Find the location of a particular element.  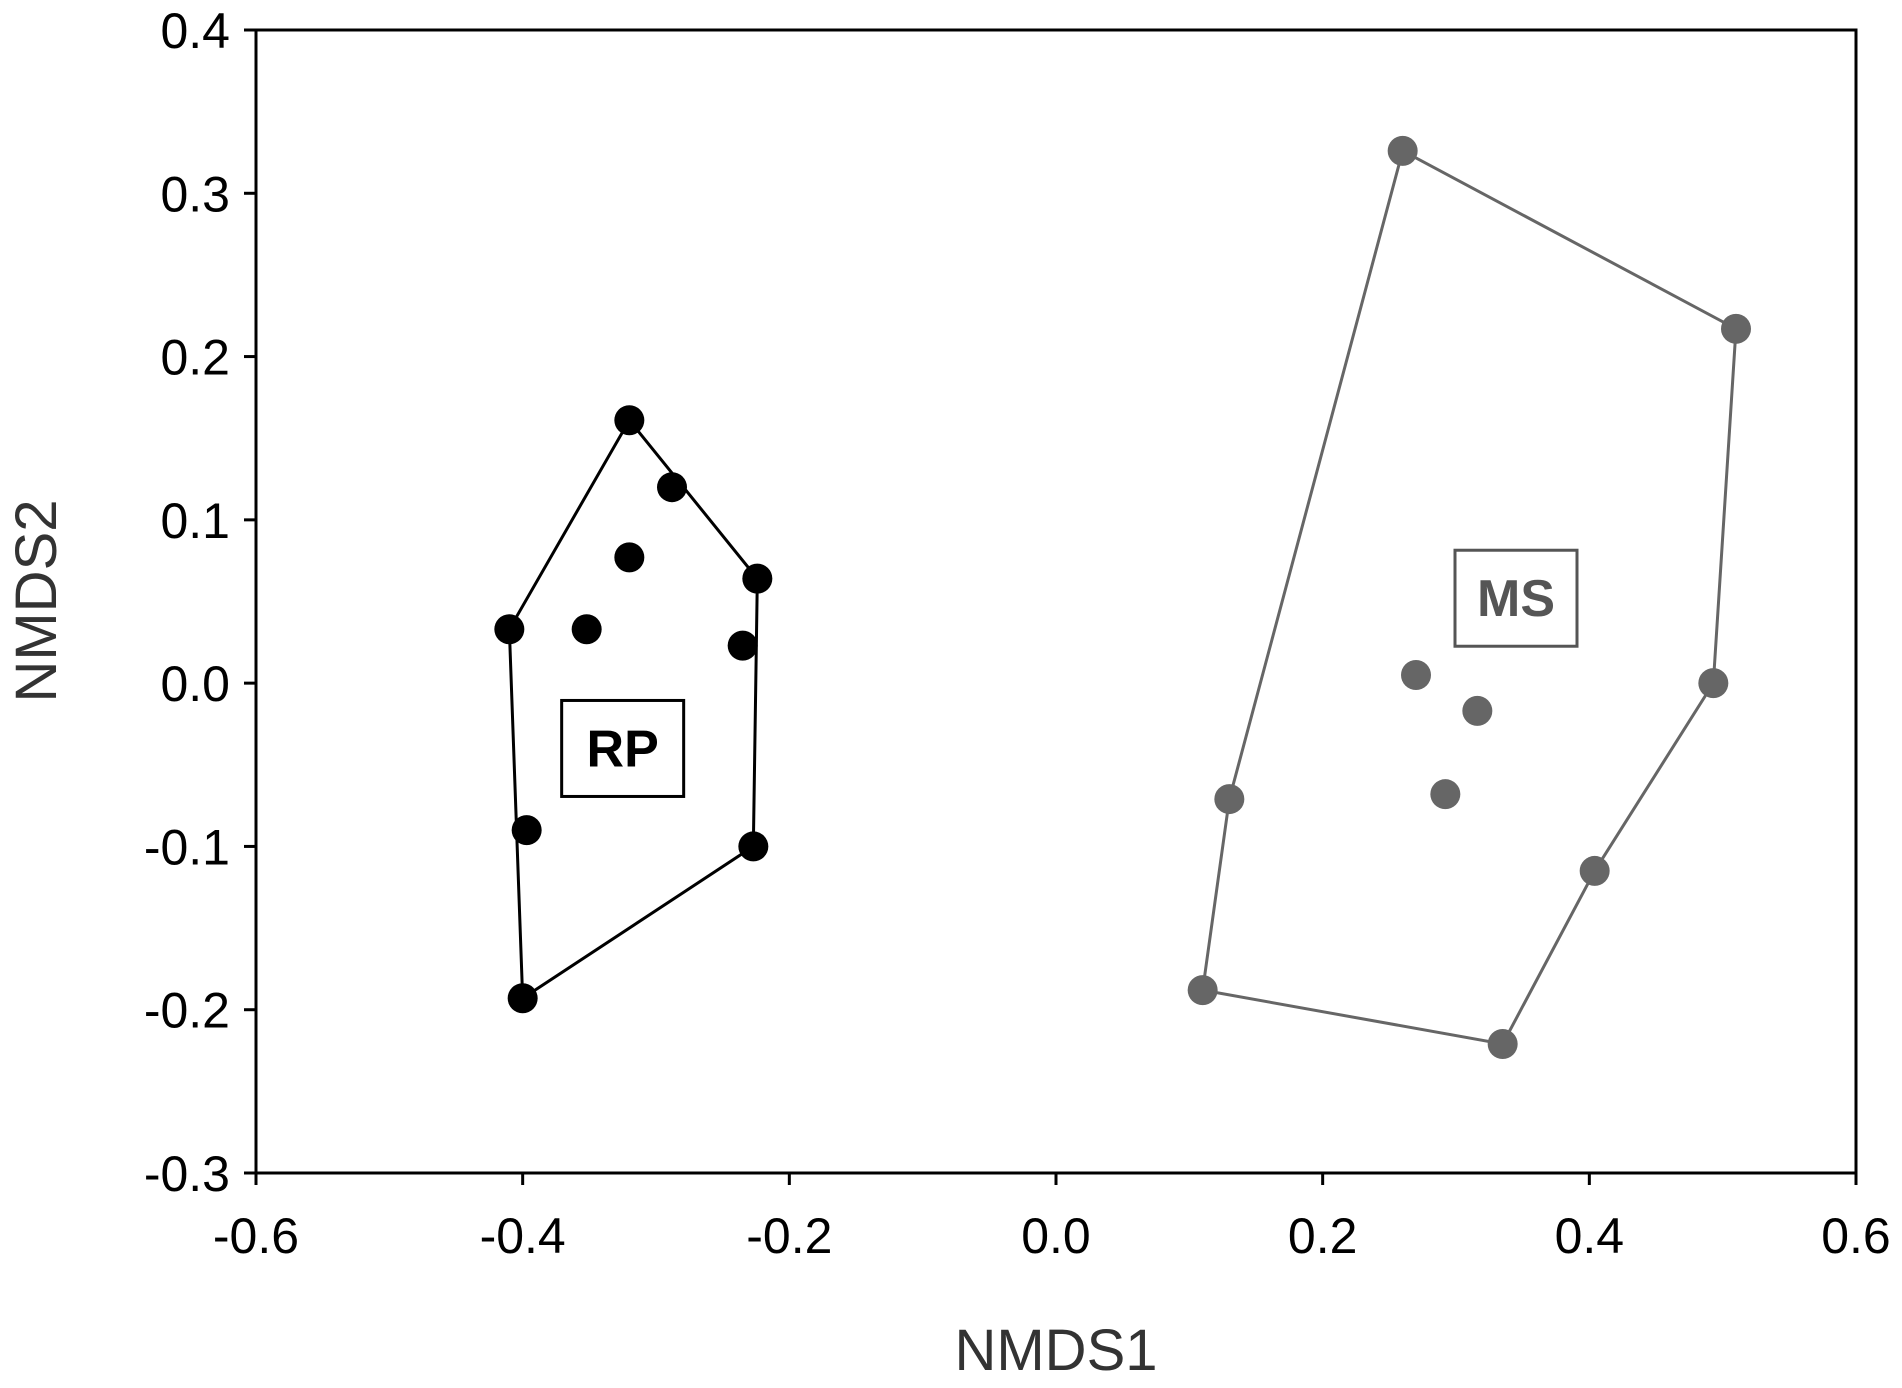

y-tick-label: 0.0 is located at coordinates (195, 684).